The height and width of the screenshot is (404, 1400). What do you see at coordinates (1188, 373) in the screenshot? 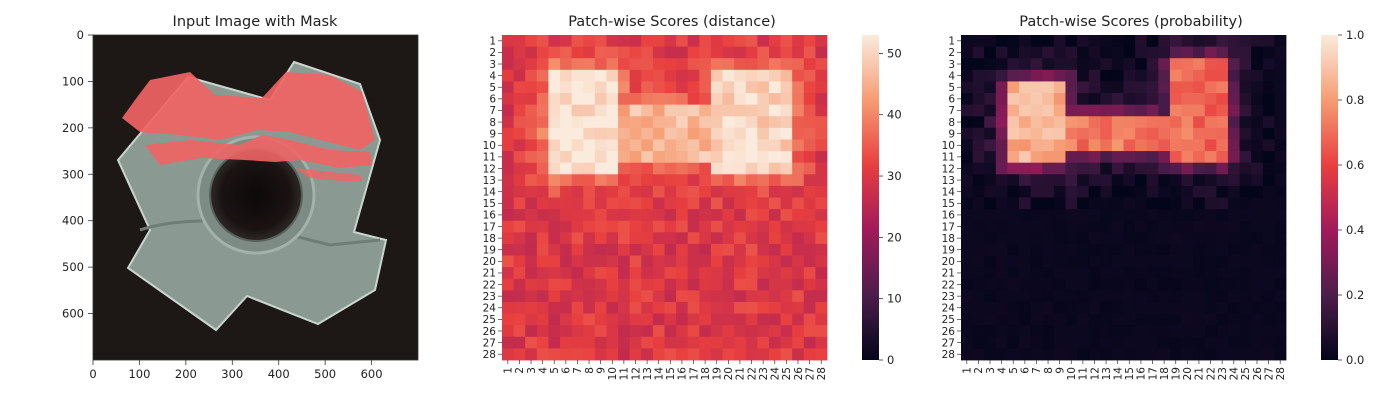
I see `heatmap-xtick-label: 20` at bounding box center [1188, 373].